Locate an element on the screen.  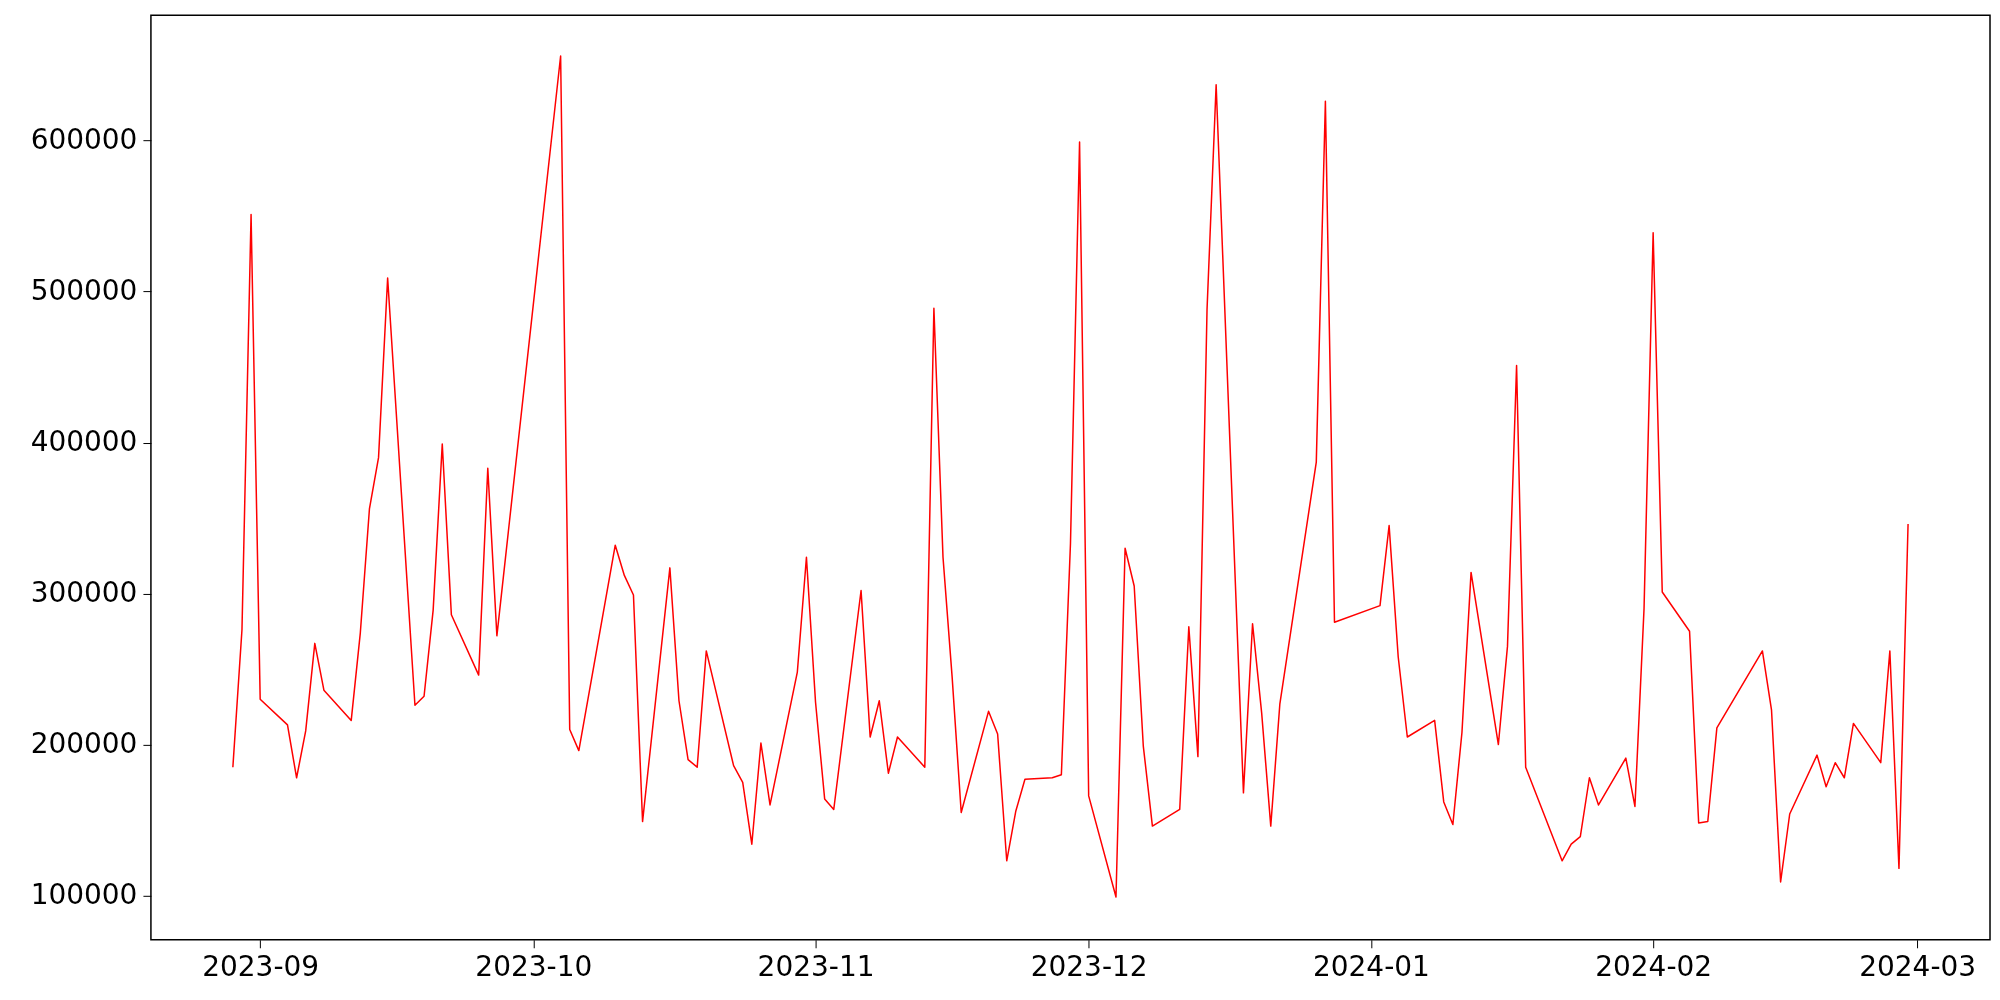
x-tick-label: 2023-12 is located at coordinates (1089, 967).